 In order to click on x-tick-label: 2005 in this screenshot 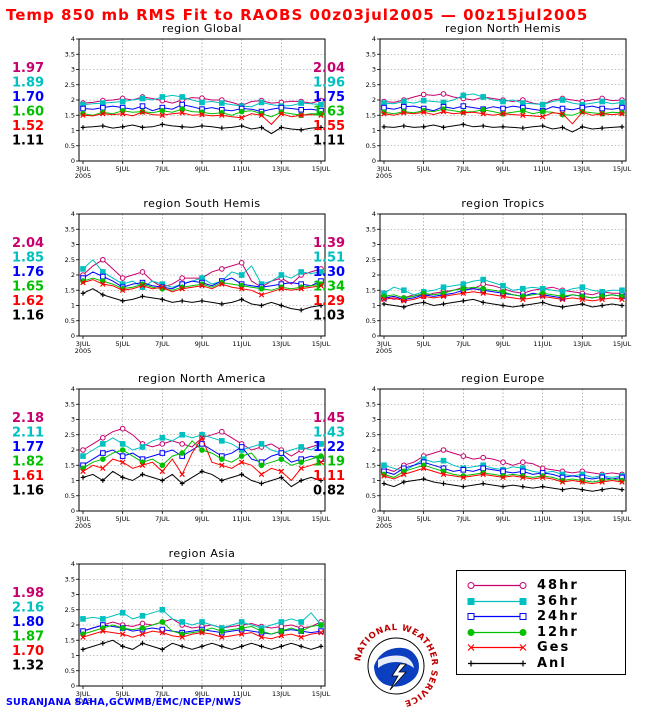, I will do `click(83, 701)`.